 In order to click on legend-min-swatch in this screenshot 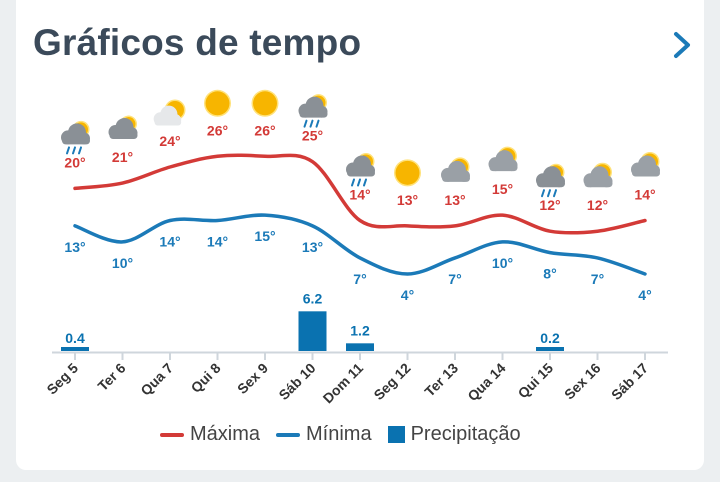, I will do `click(288, 434)`.